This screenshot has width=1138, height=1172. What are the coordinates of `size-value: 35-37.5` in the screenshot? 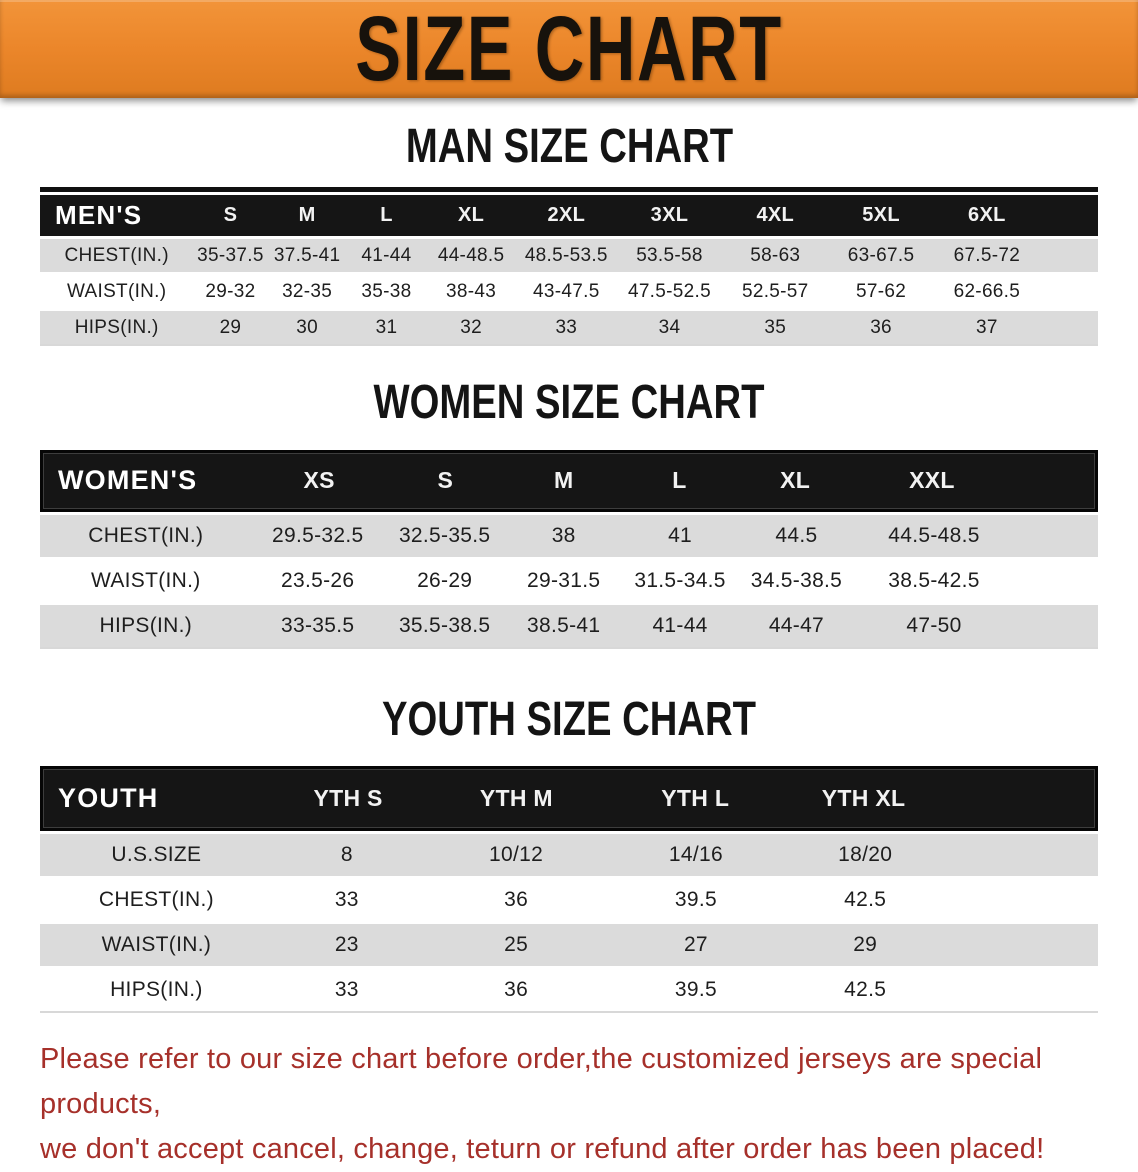 It's located at (230, 255).